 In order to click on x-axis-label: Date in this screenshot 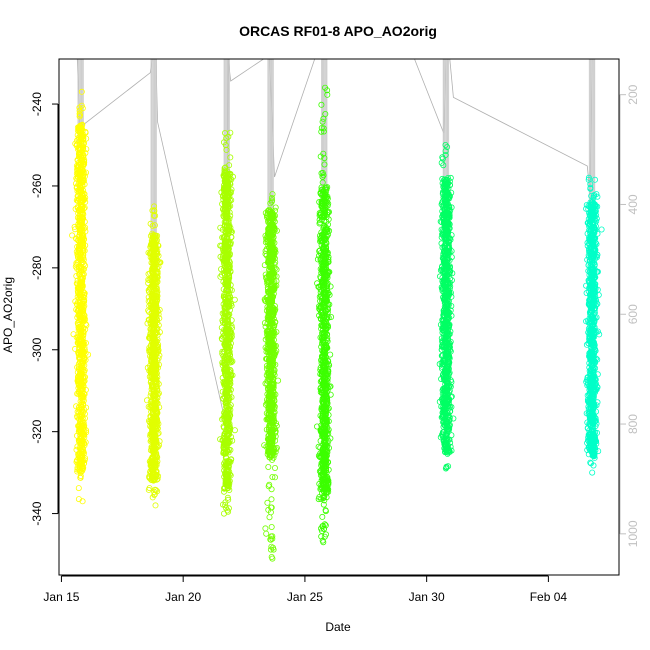, I will do `click(338, 627)`.